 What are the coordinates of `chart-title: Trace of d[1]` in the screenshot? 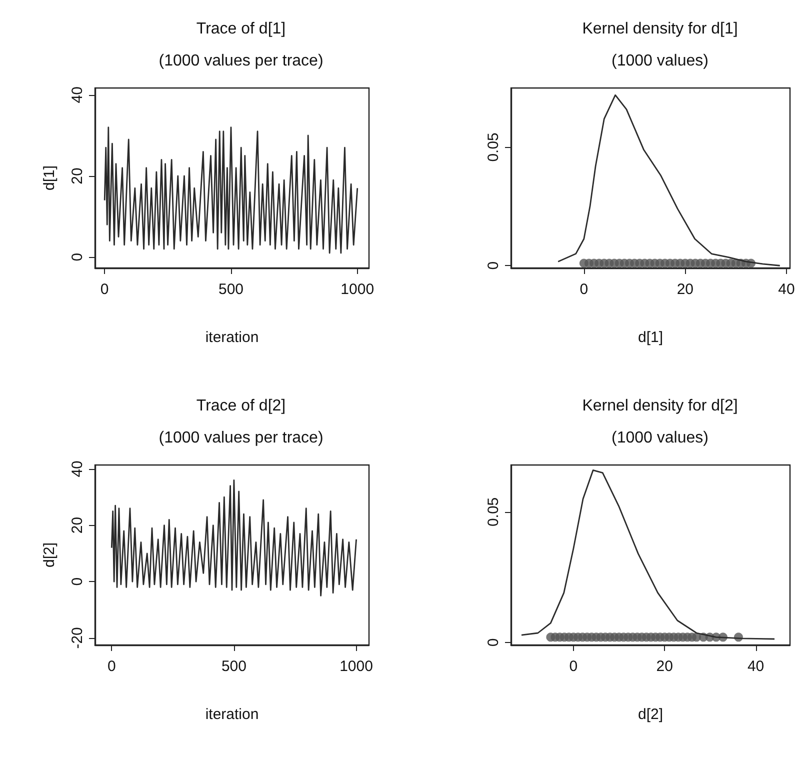 It's located at (241, 29).